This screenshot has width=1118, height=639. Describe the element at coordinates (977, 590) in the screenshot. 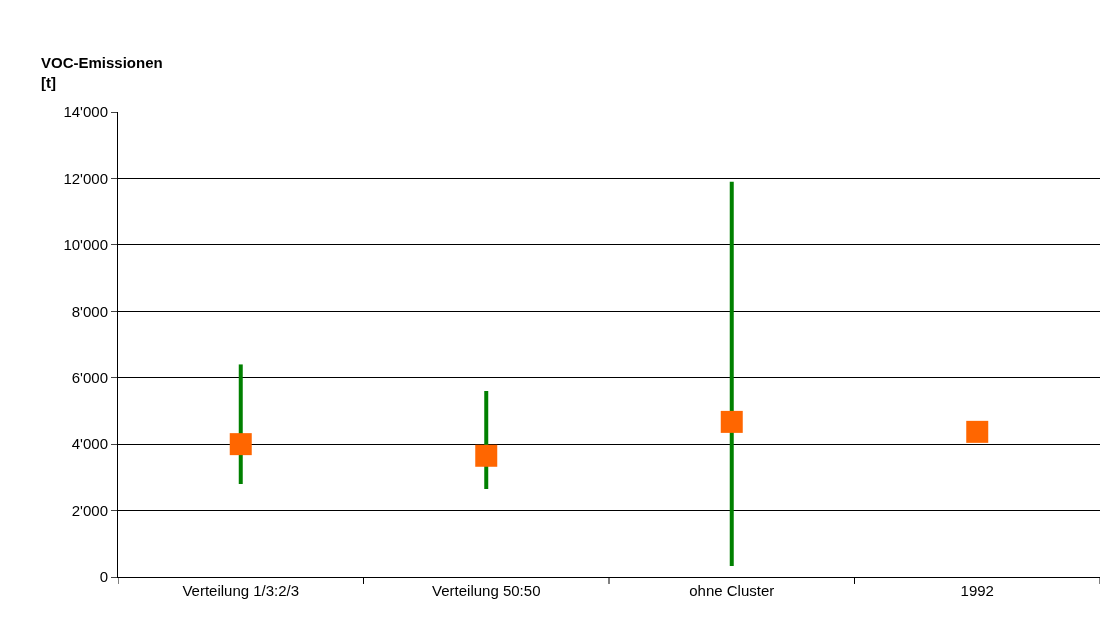

I see `x-tick-label: 1992` at that location.